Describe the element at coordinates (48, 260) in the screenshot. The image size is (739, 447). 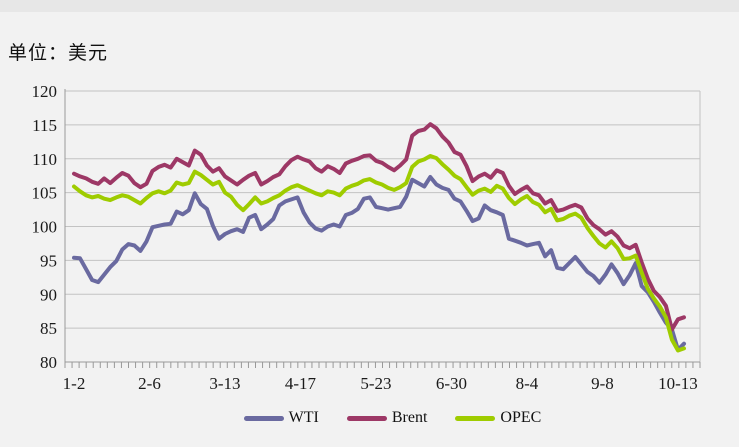
I see `y-tick-label: 95` at that location.